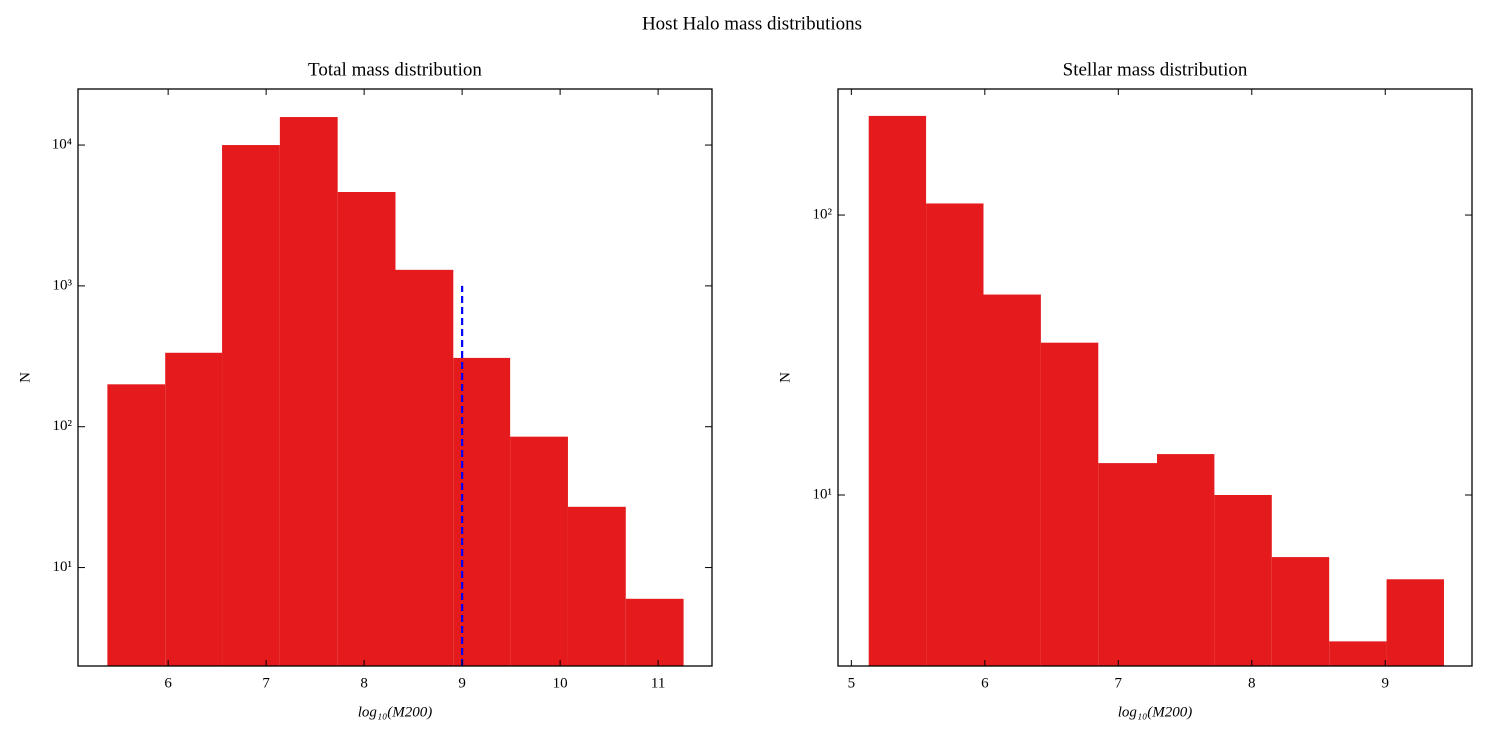 The width and height of the screenshot is (1488, 737). What do you see at coordinates (63, 285) in the screenshot?
I see `y-tick-label: 10³` at bounding box center [63, 285].